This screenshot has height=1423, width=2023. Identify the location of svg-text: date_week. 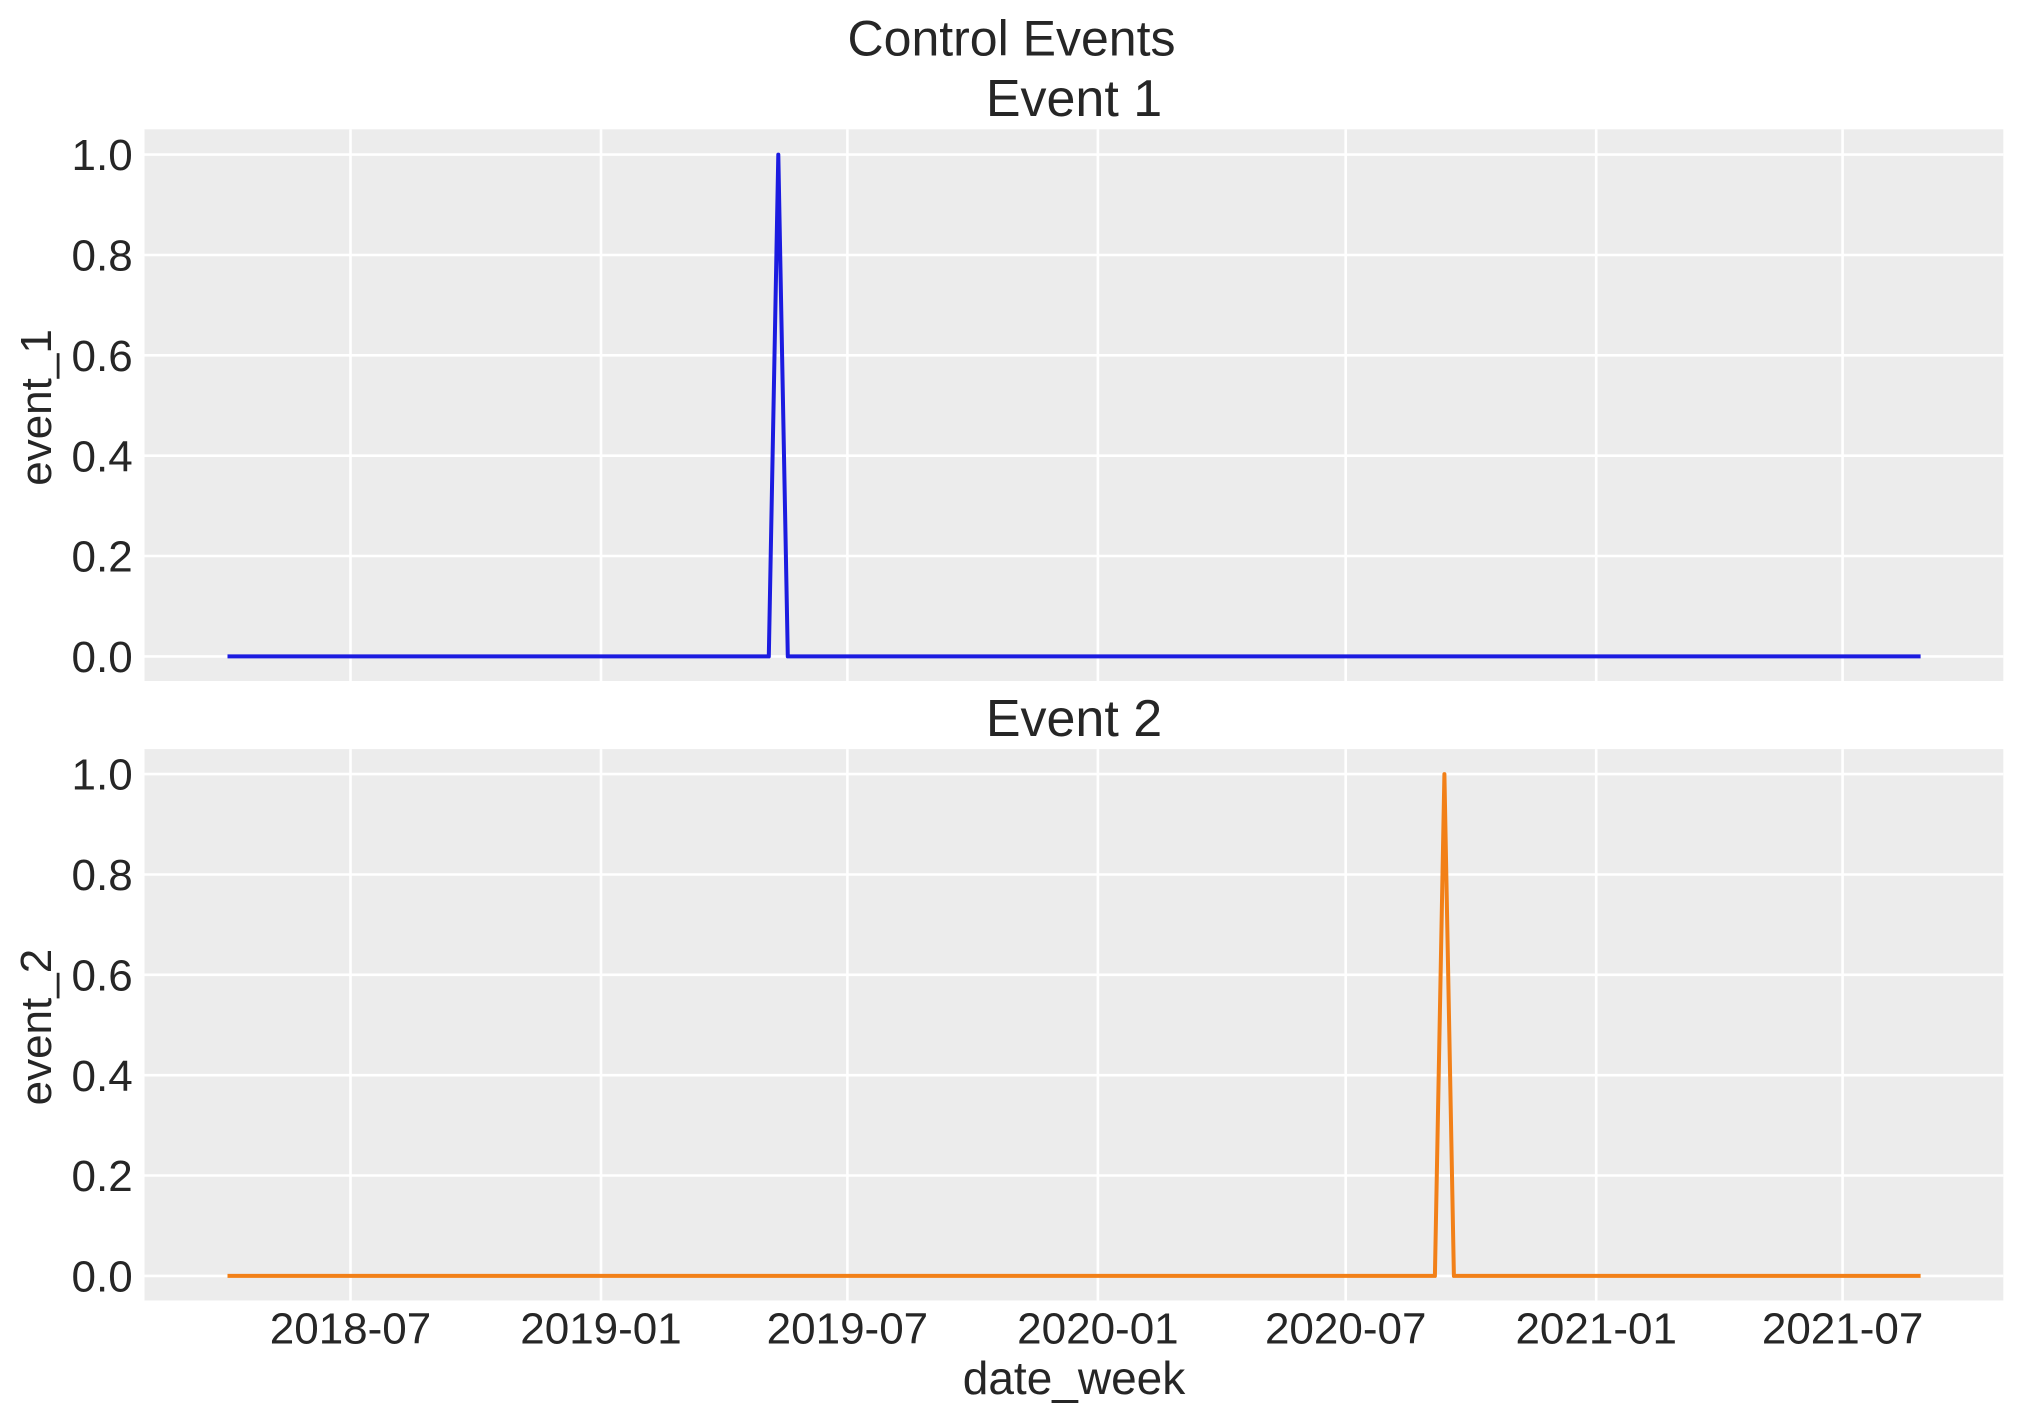
(1074, 1378).